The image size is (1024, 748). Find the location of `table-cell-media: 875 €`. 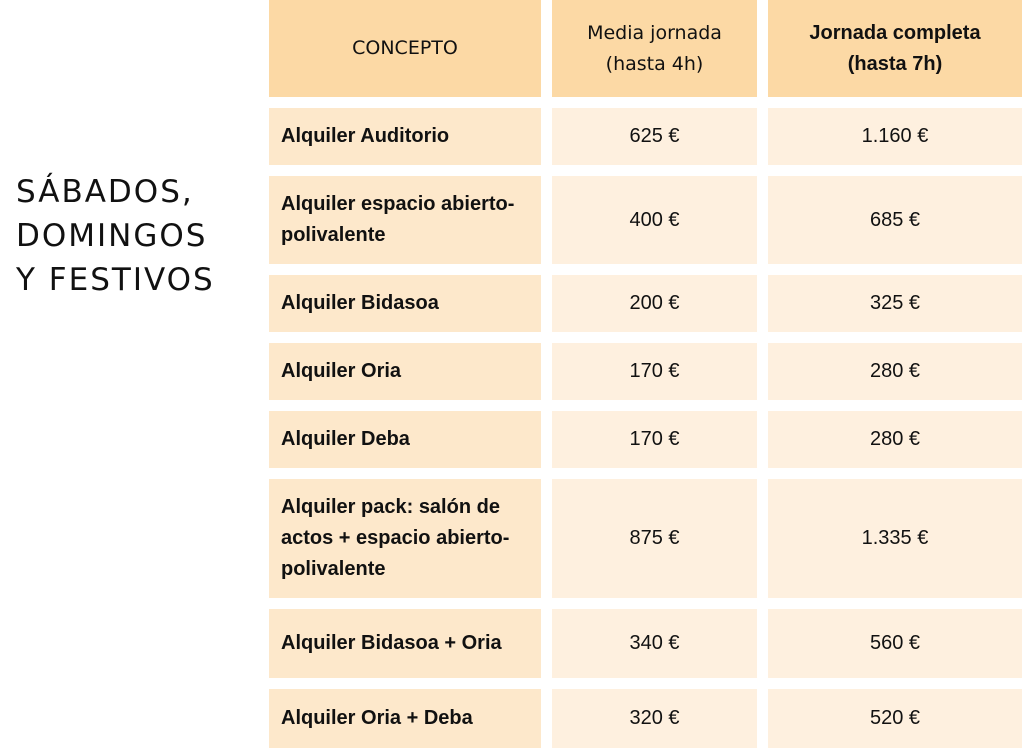

table-cell-media: 875 € is located at coordinates (654, 538).